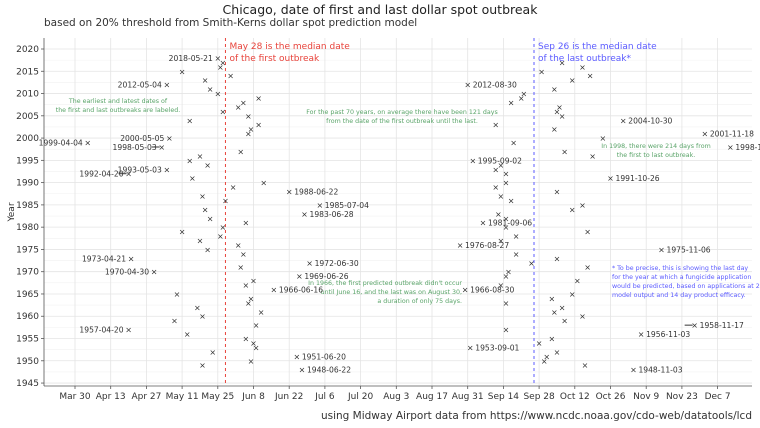 The image size is (760, 428). What do you see at coordinates (27, 117) in the screenshot?
I see `y-tick-label: 2005` at bounding box center [27, 117].